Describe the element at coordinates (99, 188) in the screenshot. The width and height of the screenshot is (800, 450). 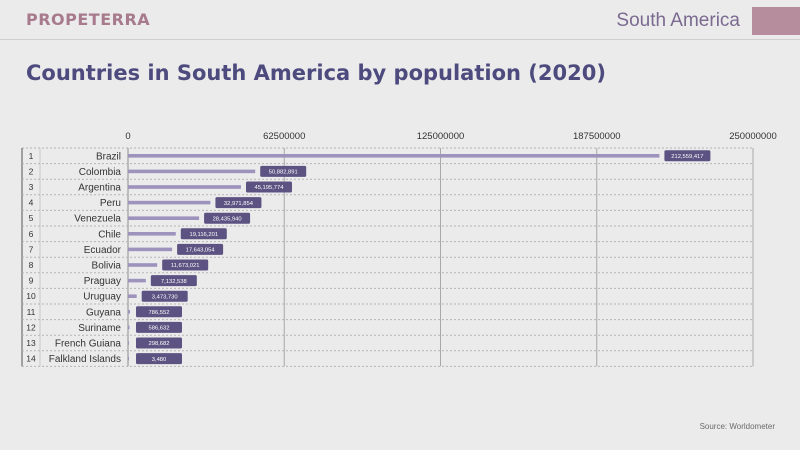
I see `country-label: Argentina` at that location.